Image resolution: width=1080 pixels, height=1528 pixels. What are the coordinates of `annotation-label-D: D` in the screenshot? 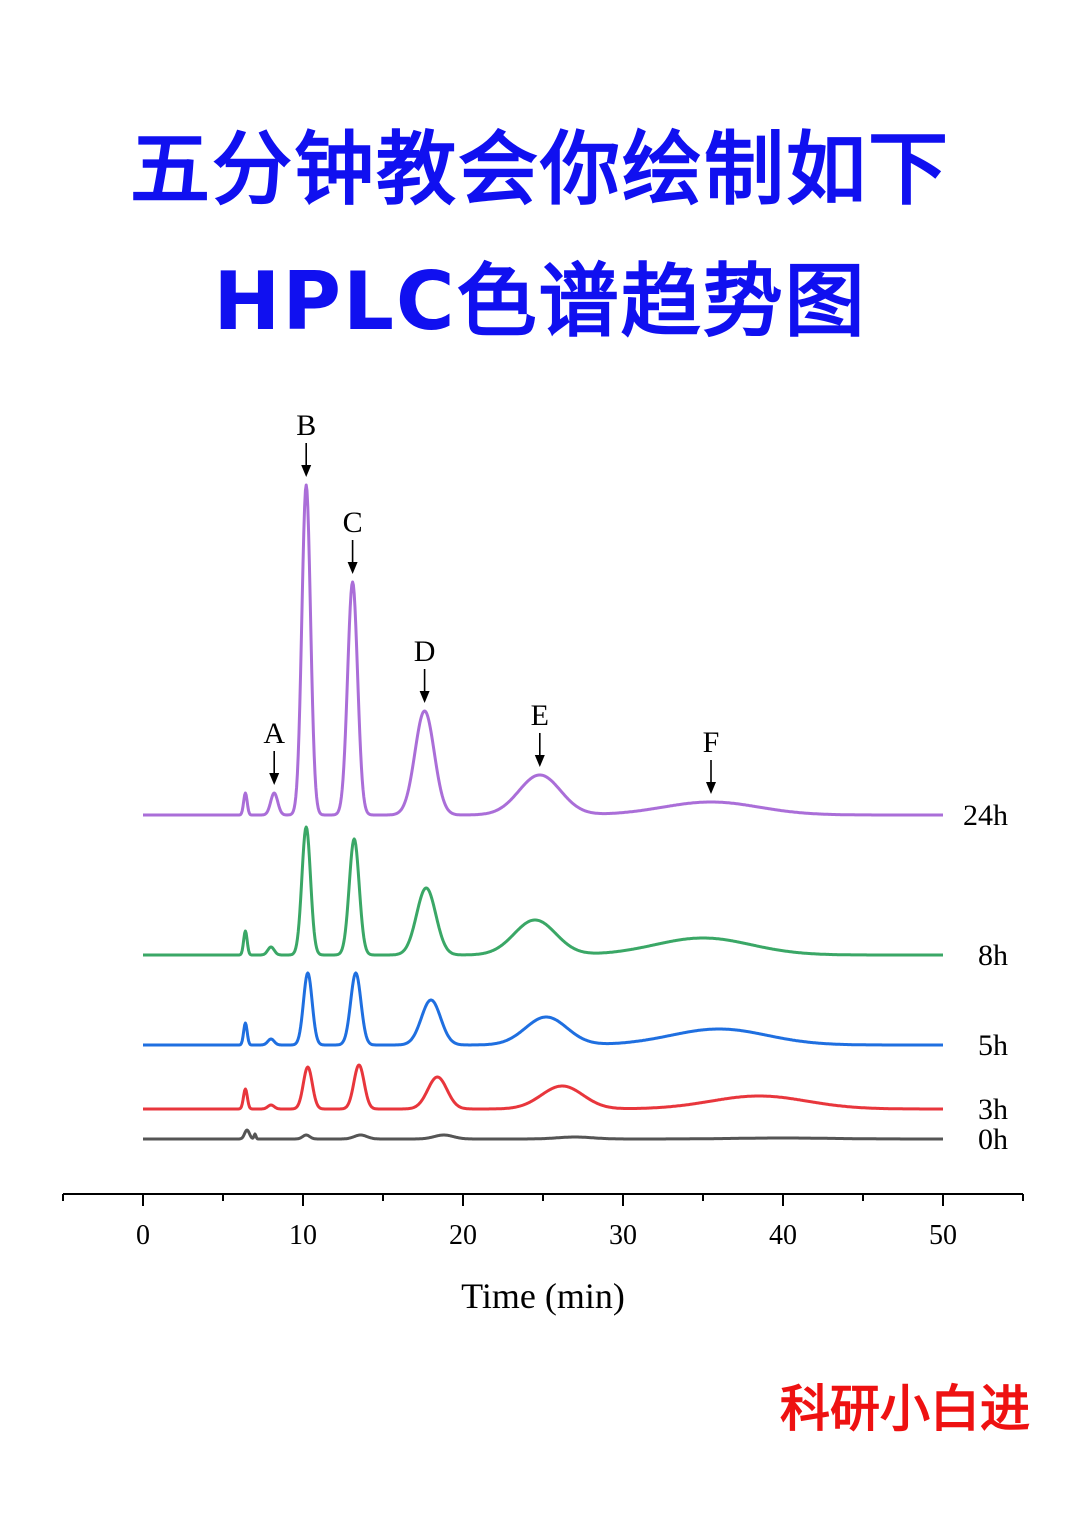 It's located at (425, 651).